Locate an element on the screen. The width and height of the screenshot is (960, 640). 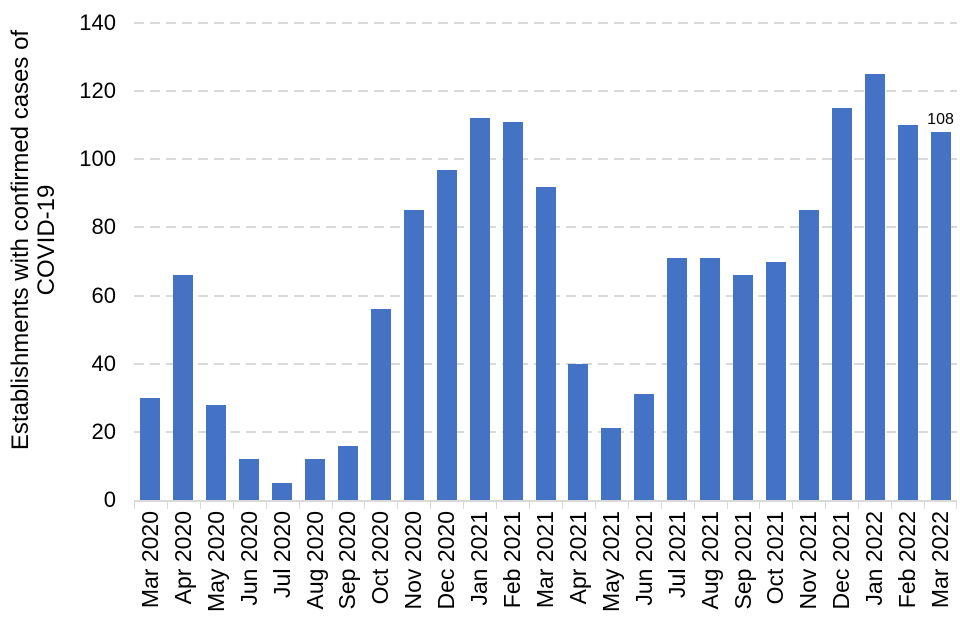
bar-cell-Sep 2020 is located at coordinates (348, 261).